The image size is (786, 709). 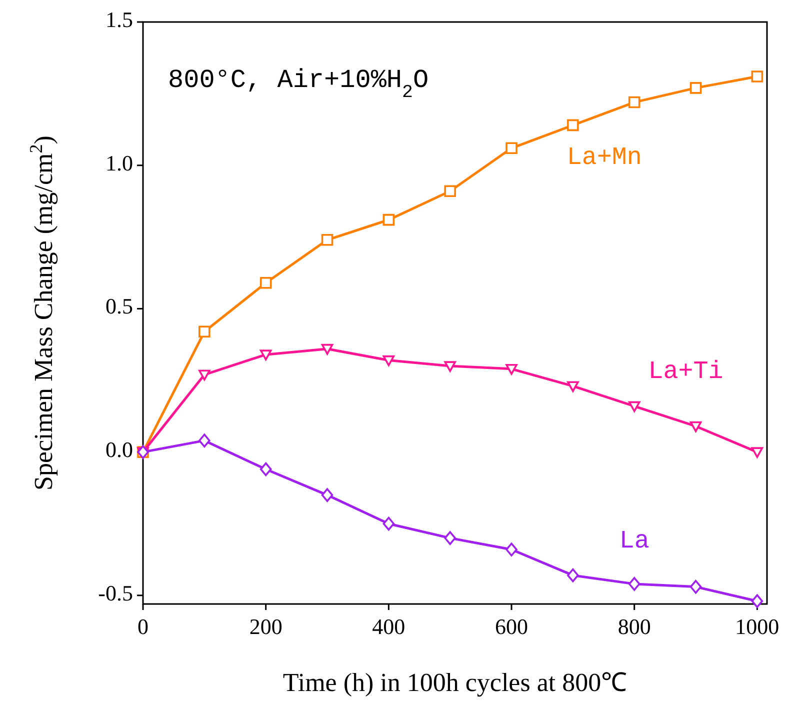 What do you see at coordinates (119, 449) in the screenshot?
I see `y-tick-label: 0.0` at bounding box center [119, 449].